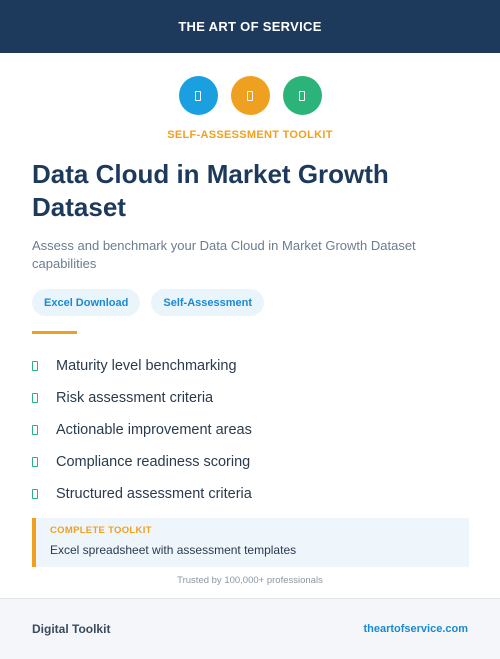 This screenshot has height=659, width=500. What do you see at coordinates (54, 332) in the screenshot?
I see `accent-divider` at bounding box center [54, 332].